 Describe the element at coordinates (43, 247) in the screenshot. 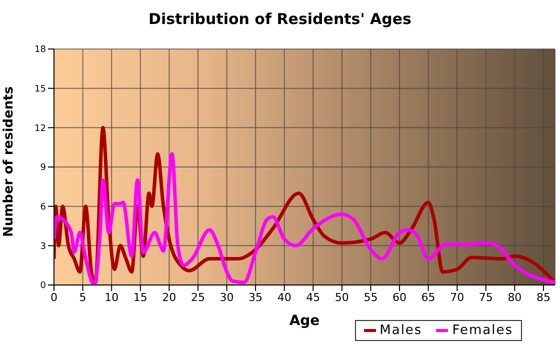

I see `y-tick-label: 3` at that location.